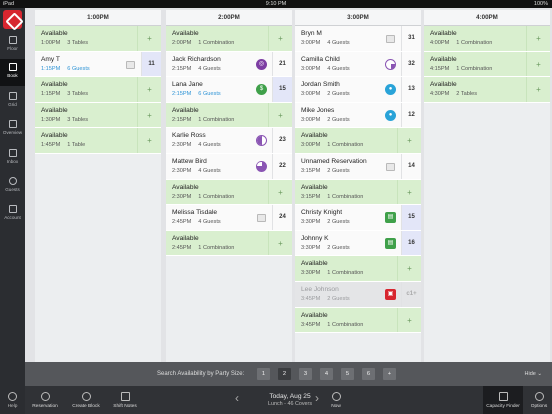 The width and height of the screenshot is (552, 414). What do you see at coordinates (195, 213) in the screenshot?
I see `guest-name: Melissa Tisdale` at bounding box center [195, 213].